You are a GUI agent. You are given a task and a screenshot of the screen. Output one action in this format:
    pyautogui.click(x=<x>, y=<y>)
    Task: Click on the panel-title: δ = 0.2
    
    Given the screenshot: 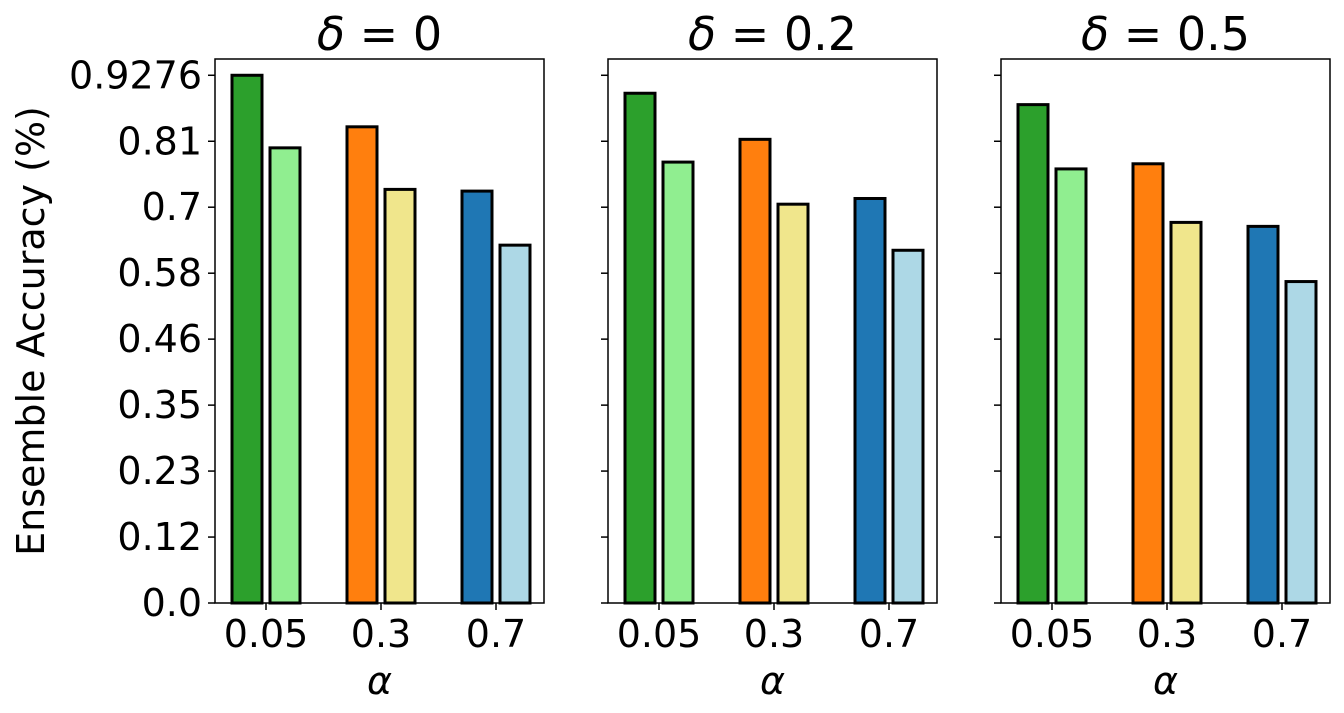 What is the action you would take?
    pyautogui.click(x=772, y=34)
    